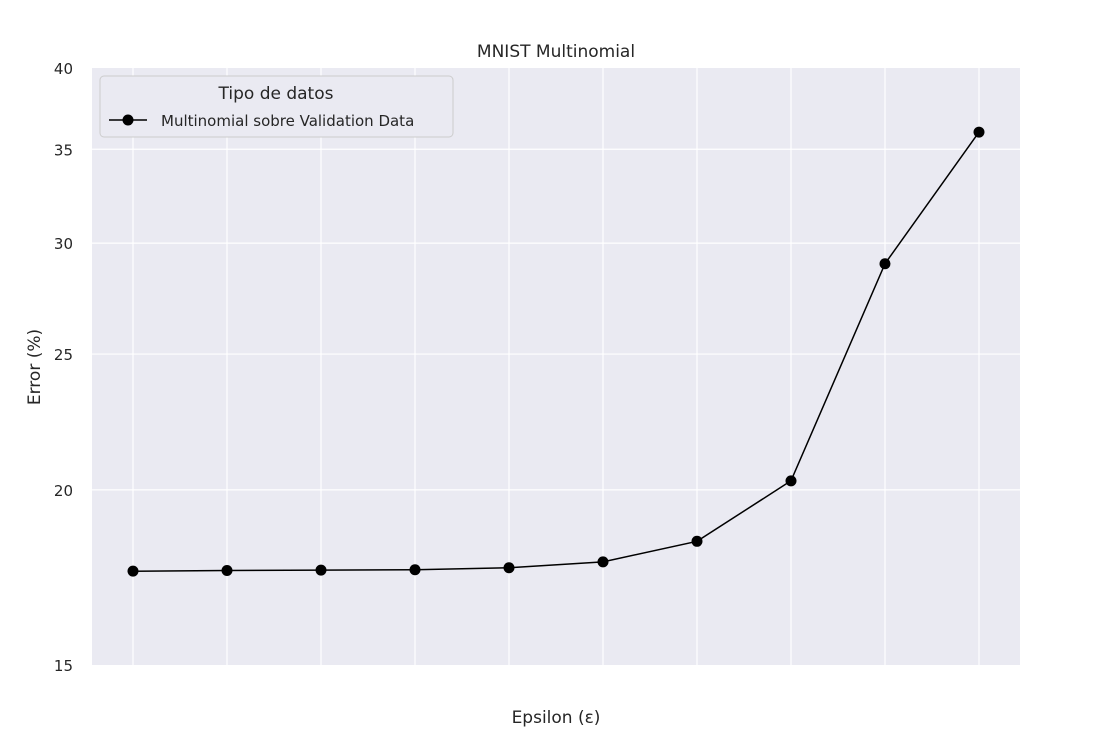  What do you see at coordinates (63, 367) in the screenshot?
I see `y-axis-ticks: 15 20 25 30 35 40` at bounding box center [63, 367].